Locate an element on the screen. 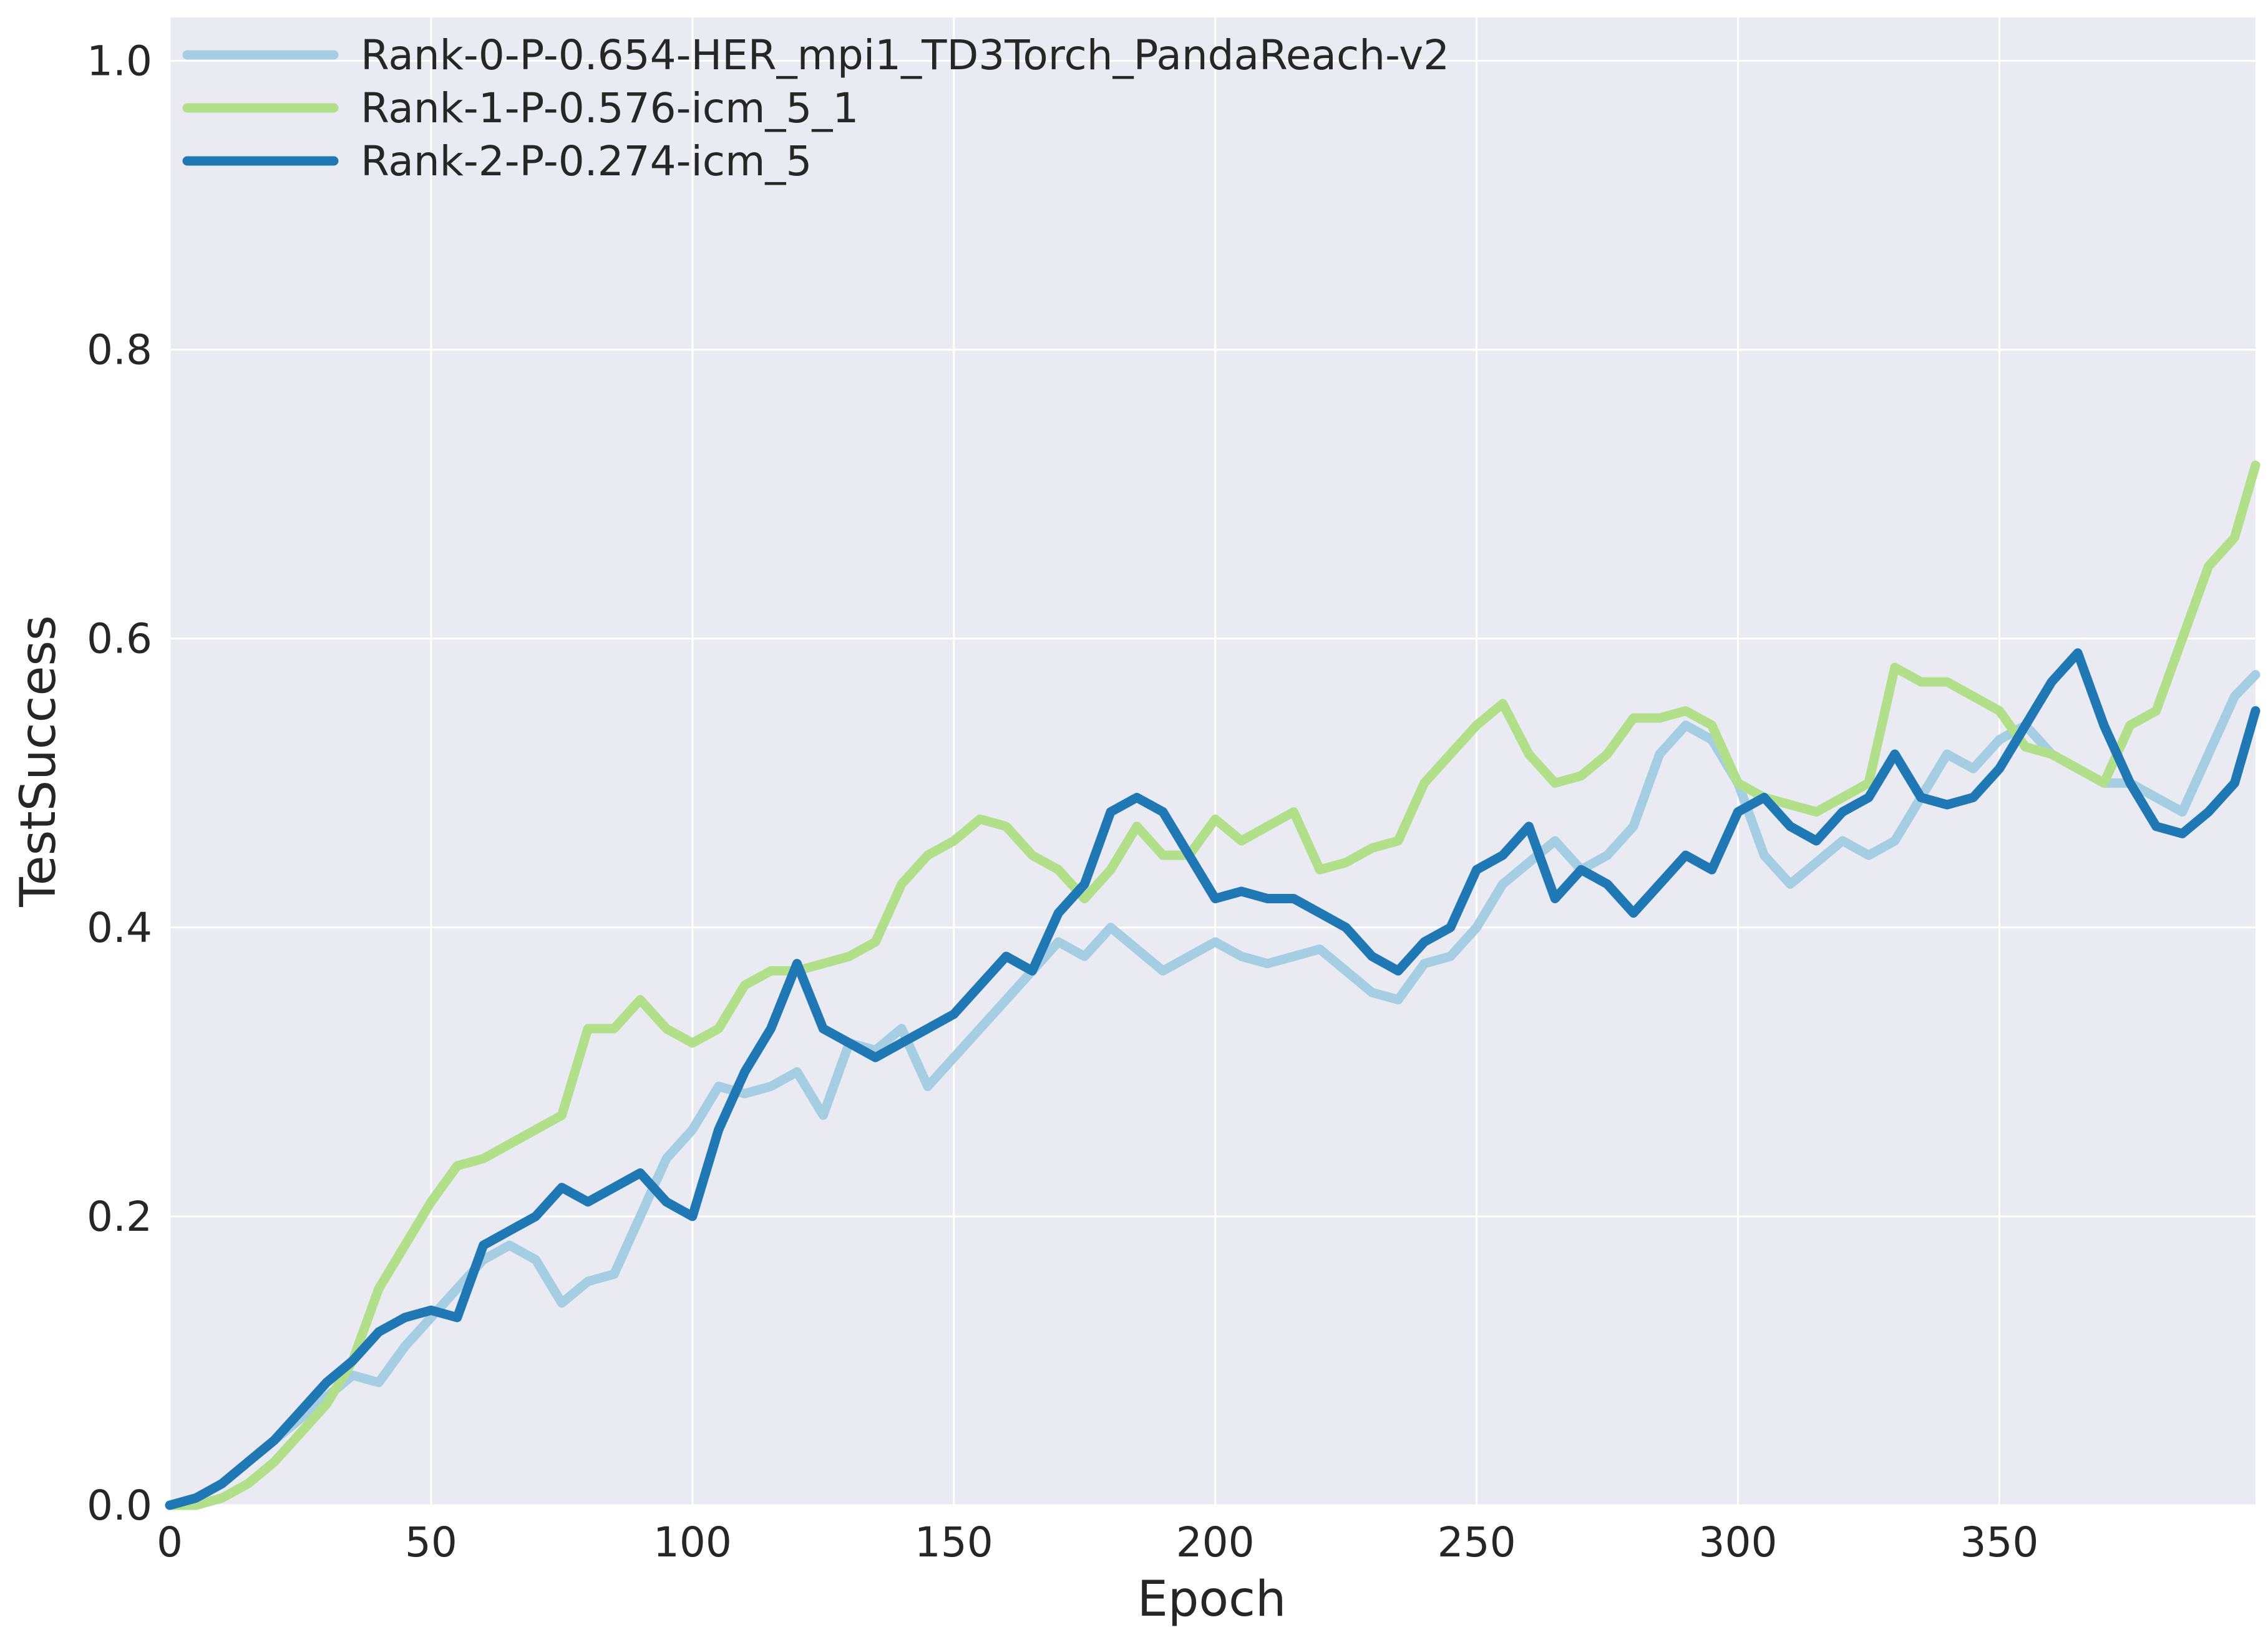  y-tick-label: 1.0 is located at coordinates (119, 61).